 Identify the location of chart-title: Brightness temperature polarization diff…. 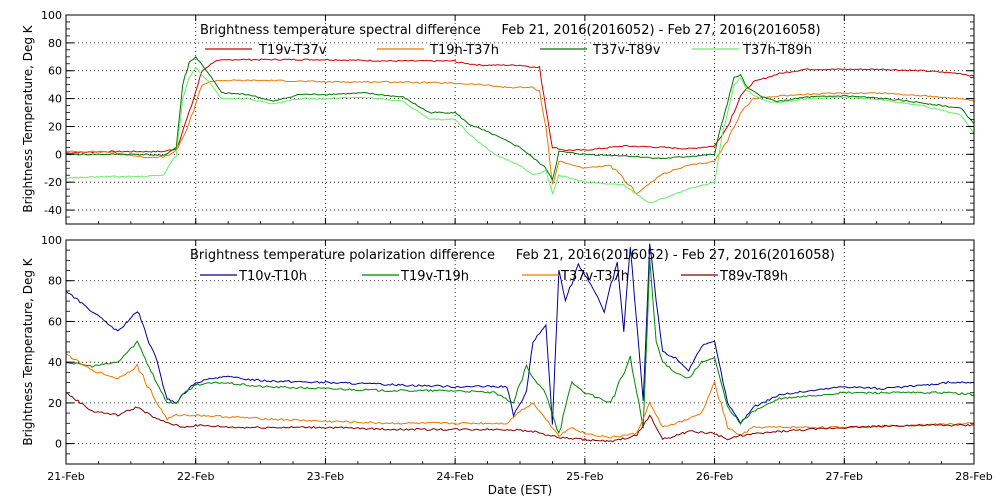
(512, 255).